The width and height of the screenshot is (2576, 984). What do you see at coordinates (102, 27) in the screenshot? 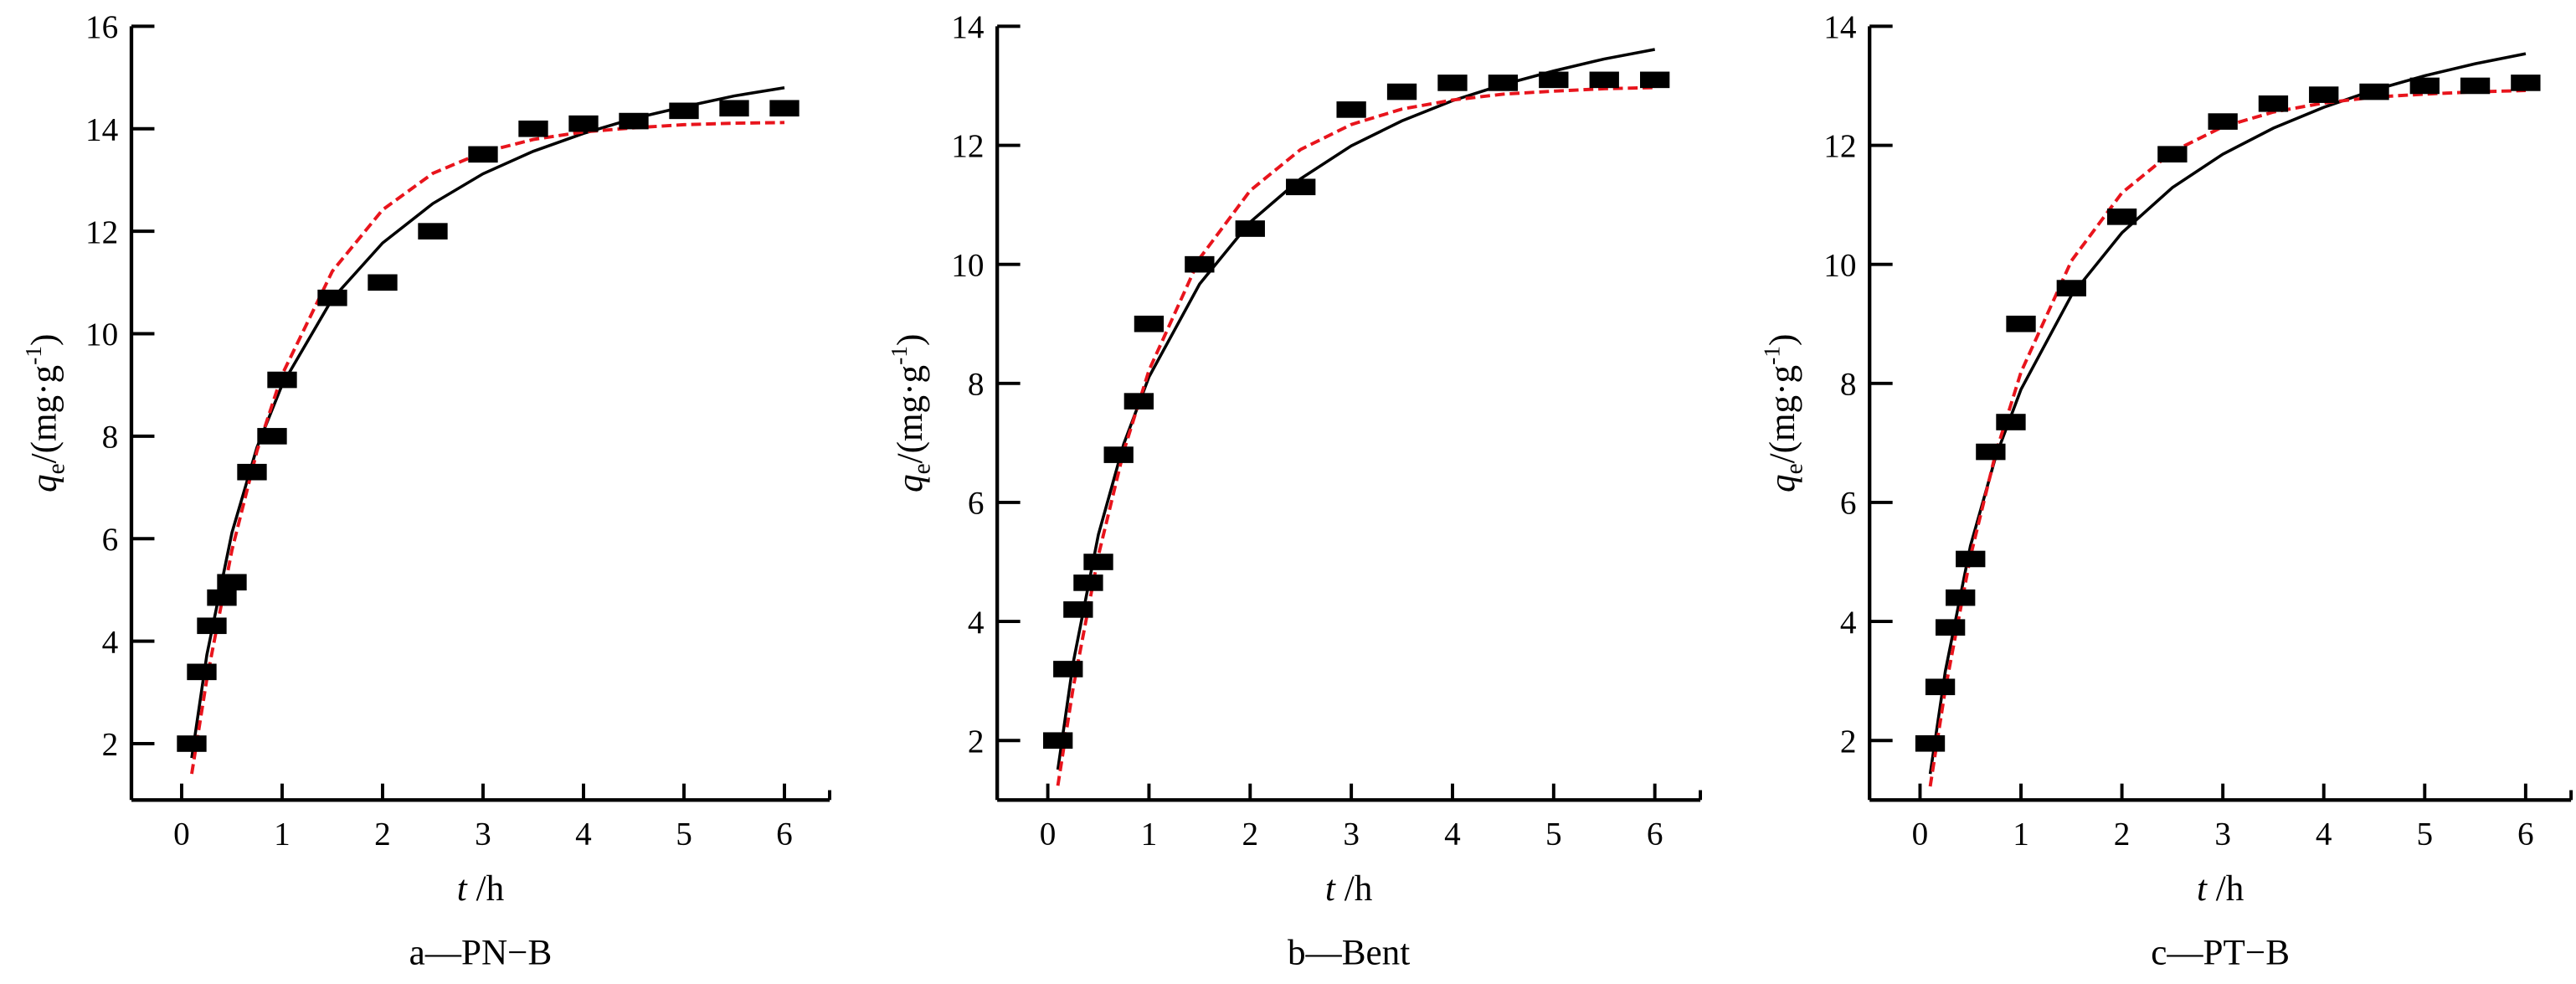
I see `y-tick-label: 16` at bounding box center [102, 27].